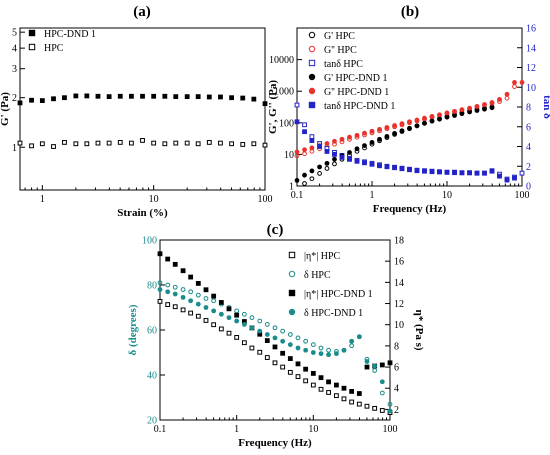 This screenshot has width=550, height=455. What do you see at coordinates (154, 199) in the screenshot?
I see `x-tick-label: 10` at bounding box center [154, 199].